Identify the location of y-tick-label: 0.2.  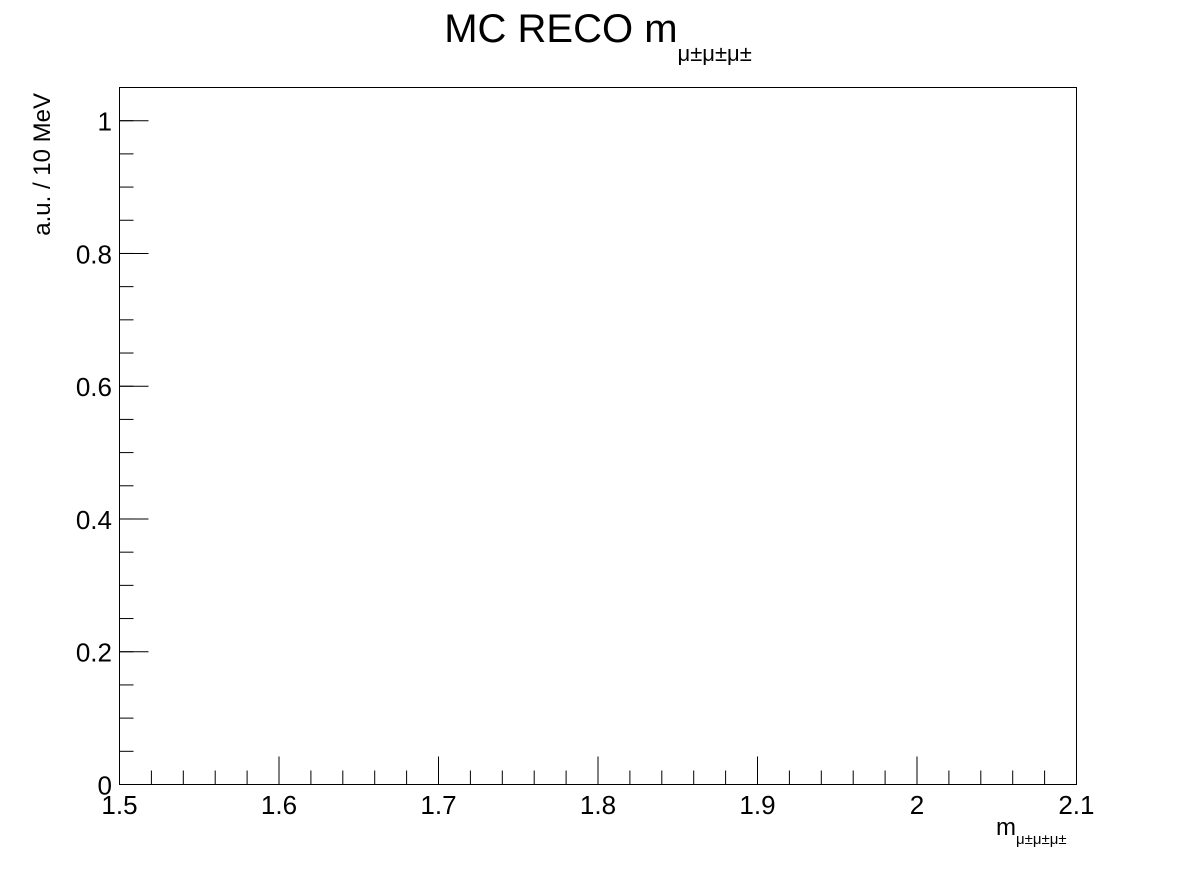
(94, 653).